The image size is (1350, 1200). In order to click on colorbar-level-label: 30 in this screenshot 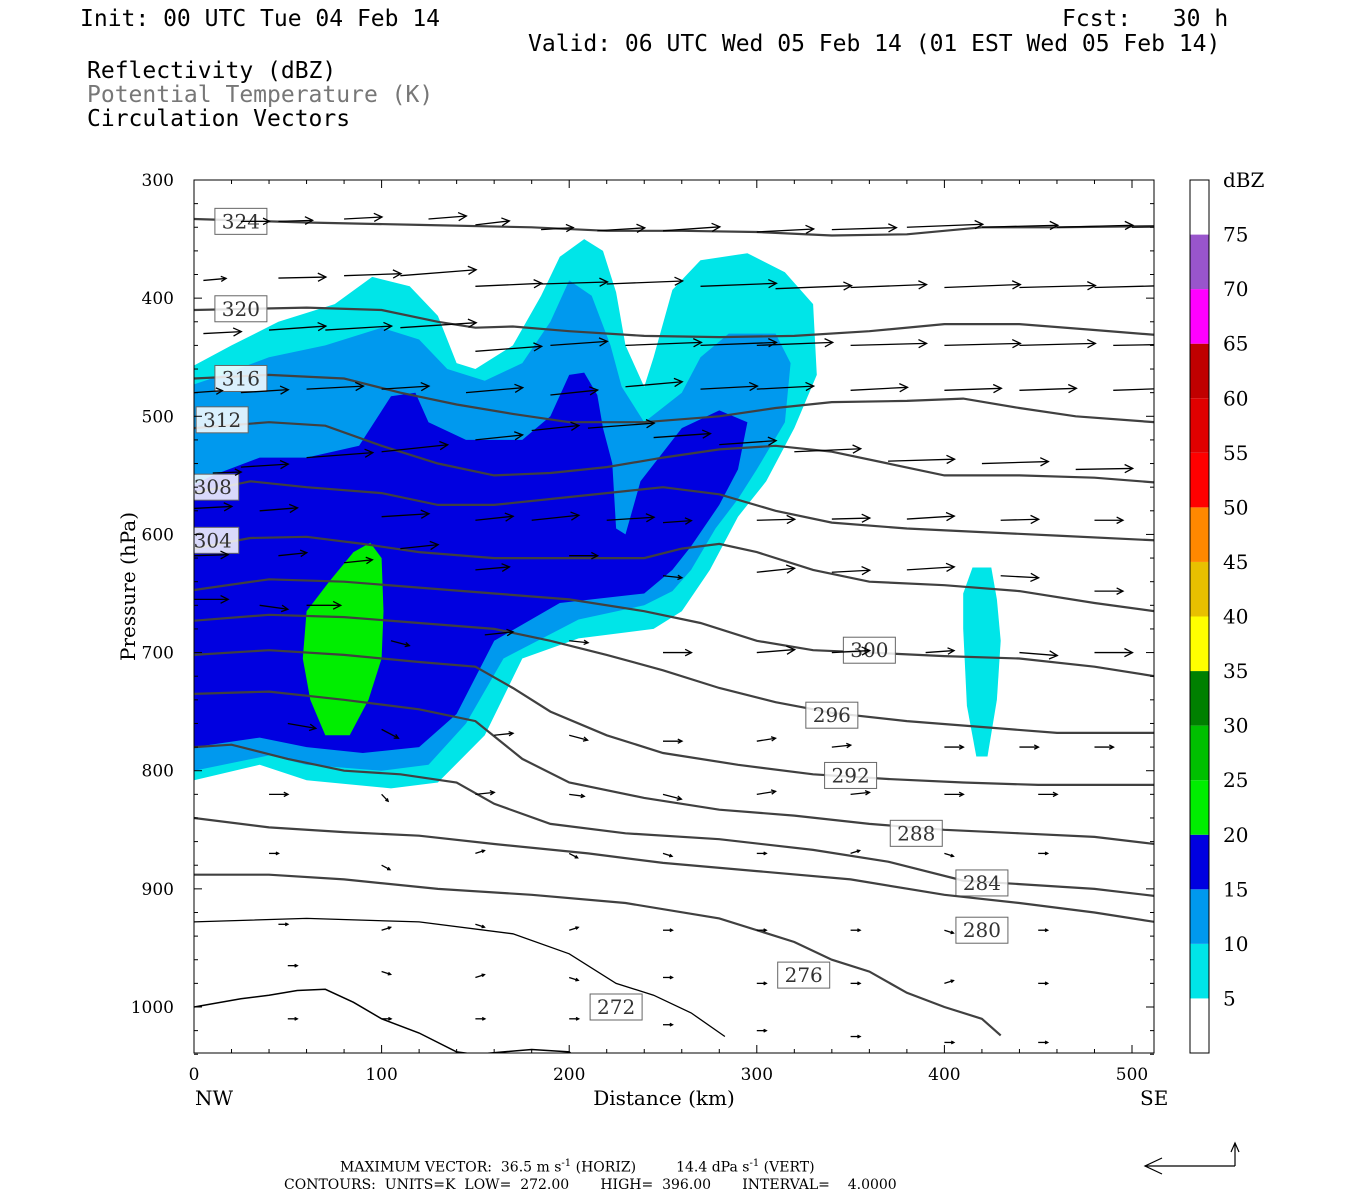, I will do `click(1235, 726)`.